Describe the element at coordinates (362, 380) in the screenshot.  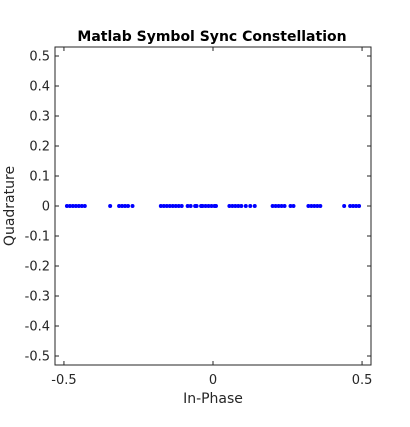
I see `x-tick-label: 0.5` at that location.